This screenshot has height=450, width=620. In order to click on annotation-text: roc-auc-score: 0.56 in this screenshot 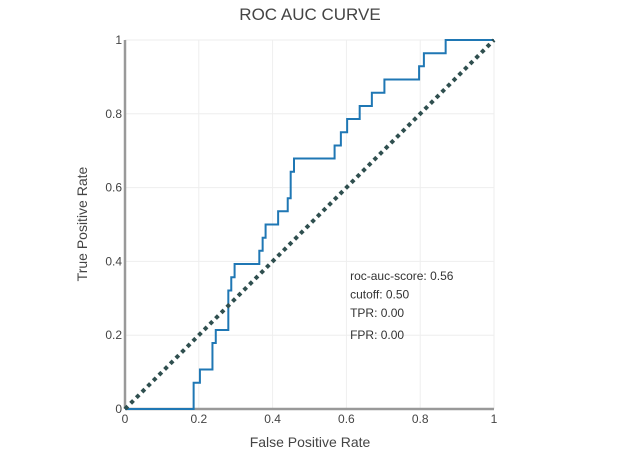, I will do `click(402, 276)`.